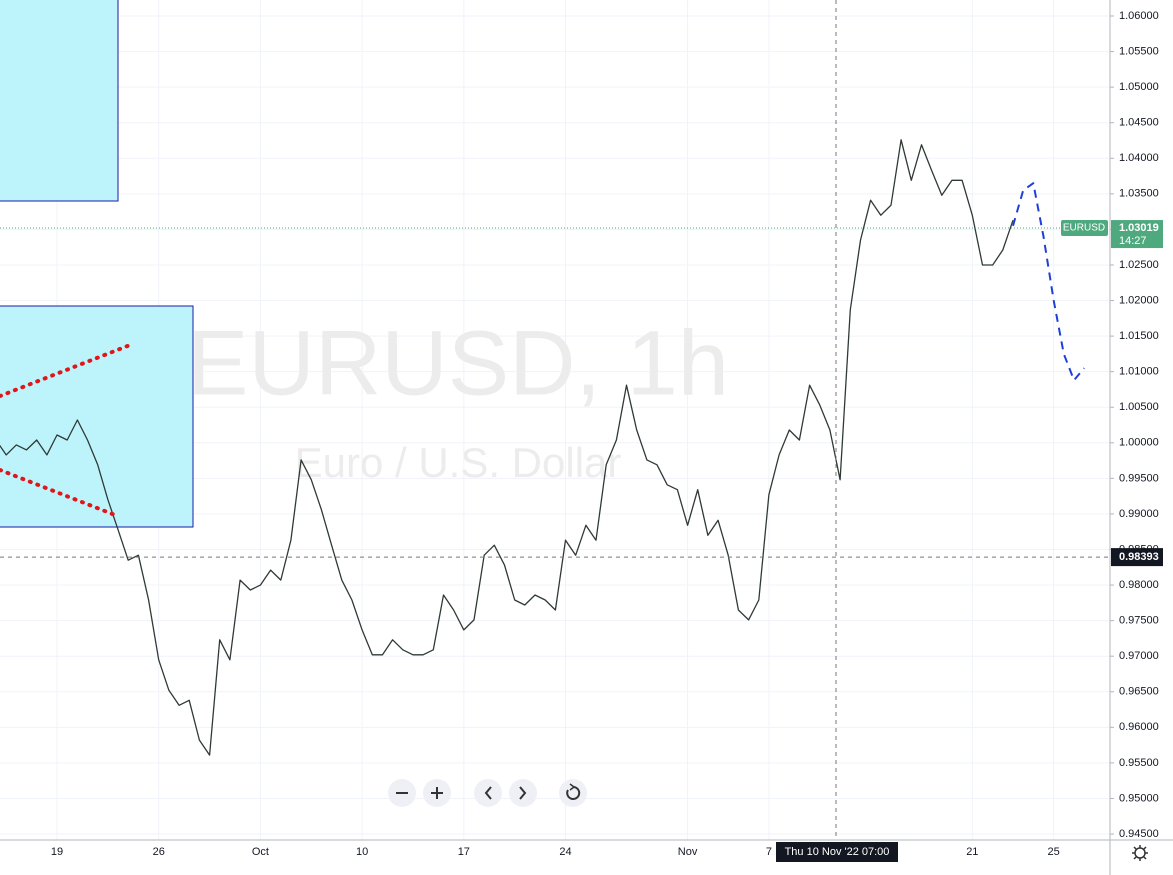  I want to click on x-tick-label: 10, so click(362, 852).